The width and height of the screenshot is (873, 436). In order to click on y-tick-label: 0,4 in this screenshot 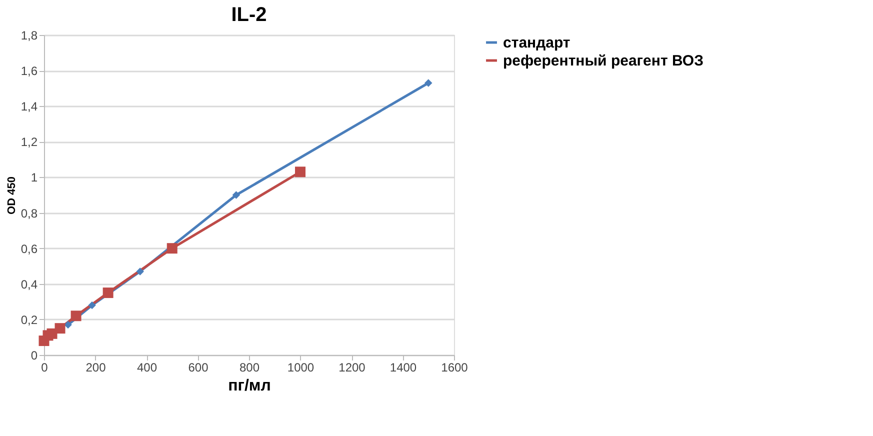, I will do `click(29, 284)`.